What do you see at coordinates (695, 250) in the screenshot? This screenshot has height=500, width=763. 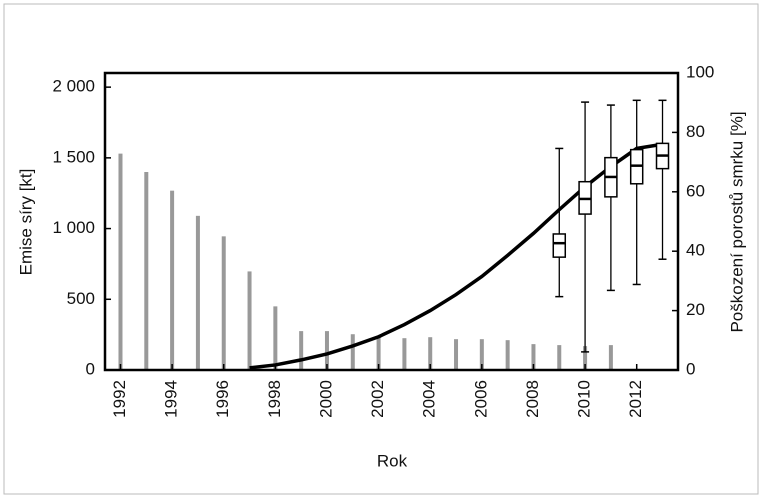 I see `y2-tick-label: 40` at bounding box center [695, 250].